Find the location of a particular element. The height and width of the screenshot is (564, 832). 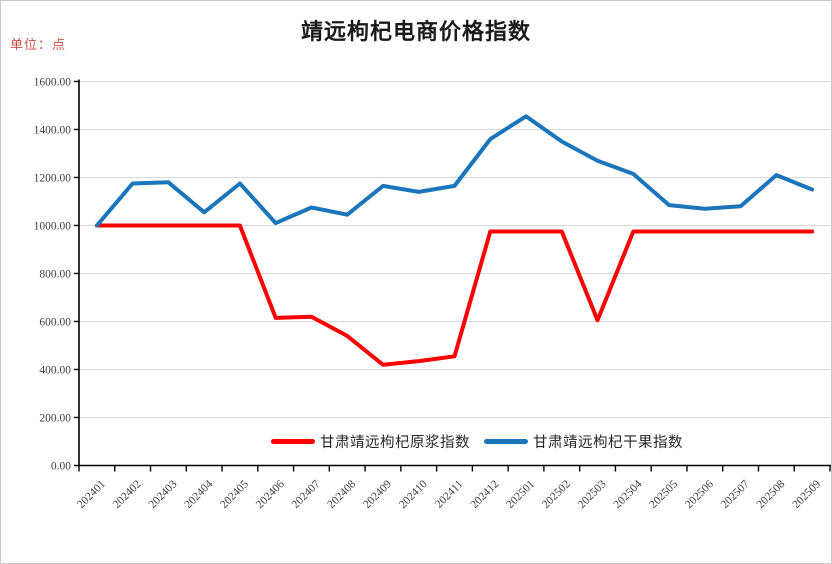

x-tick-label: 202508 is located at coordinates (771, 494).